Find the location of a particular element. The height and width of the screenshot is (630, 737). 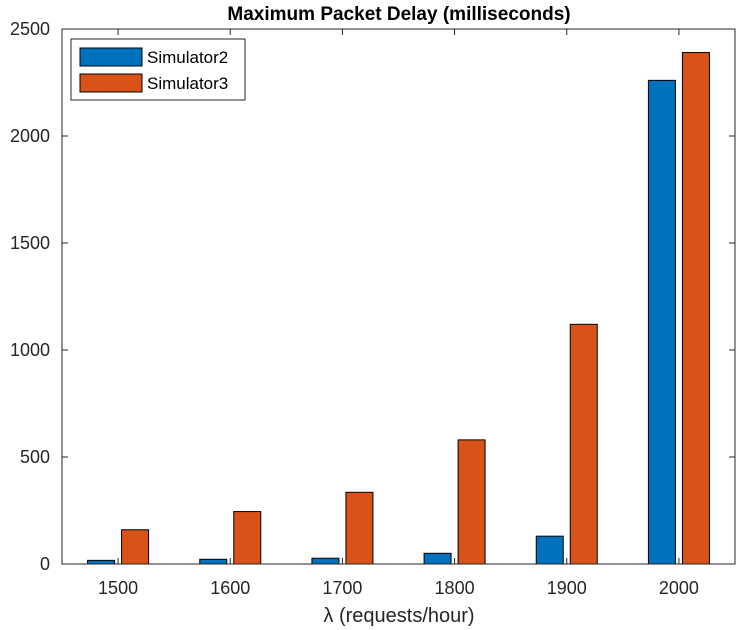

x-tick-label: 1700 is located at coordinates (342, 588).